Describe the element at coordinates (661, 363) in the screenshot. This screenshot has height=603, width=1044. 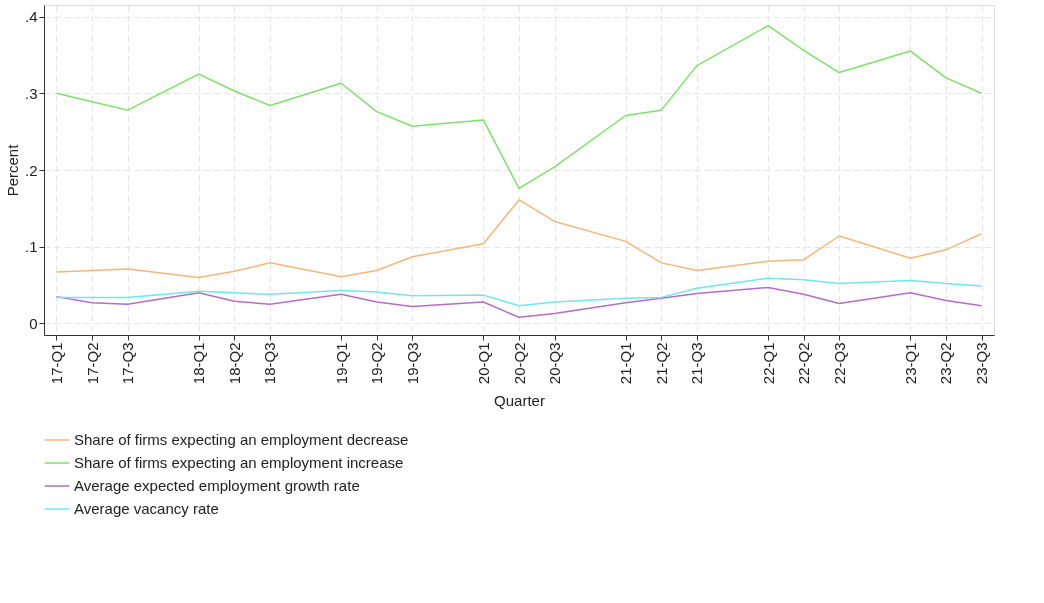
I see `x-tick-label: 21-Q2` at that location.